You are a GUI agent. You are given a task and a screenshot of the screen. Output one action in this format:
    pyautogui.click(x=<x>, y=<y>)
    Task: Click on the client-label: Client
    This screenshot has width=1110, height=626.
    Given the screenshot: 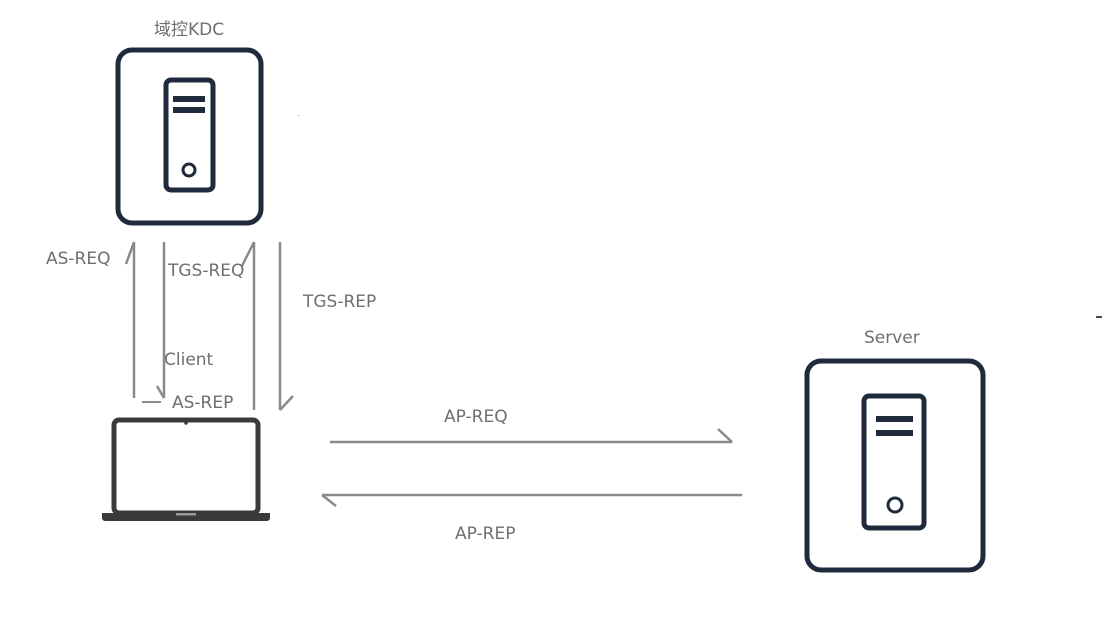 What is the action you would take?
    pyautogui.click(x=189, y=360)
    